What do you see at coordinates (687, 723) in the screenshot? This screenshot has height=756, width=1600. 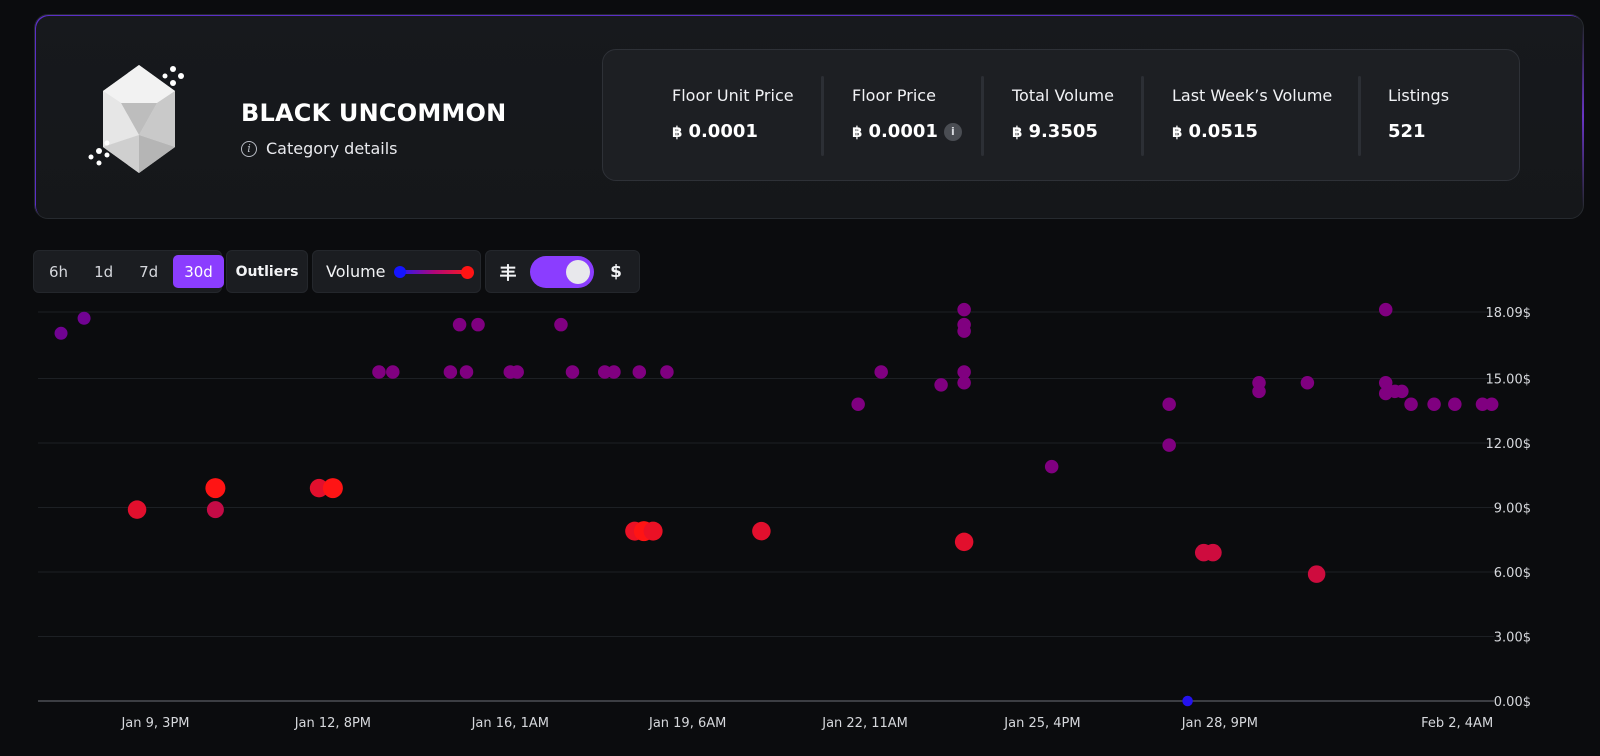 I see `x-tick-label: Jan 19, 6AM` at bounding box center [687, 723].